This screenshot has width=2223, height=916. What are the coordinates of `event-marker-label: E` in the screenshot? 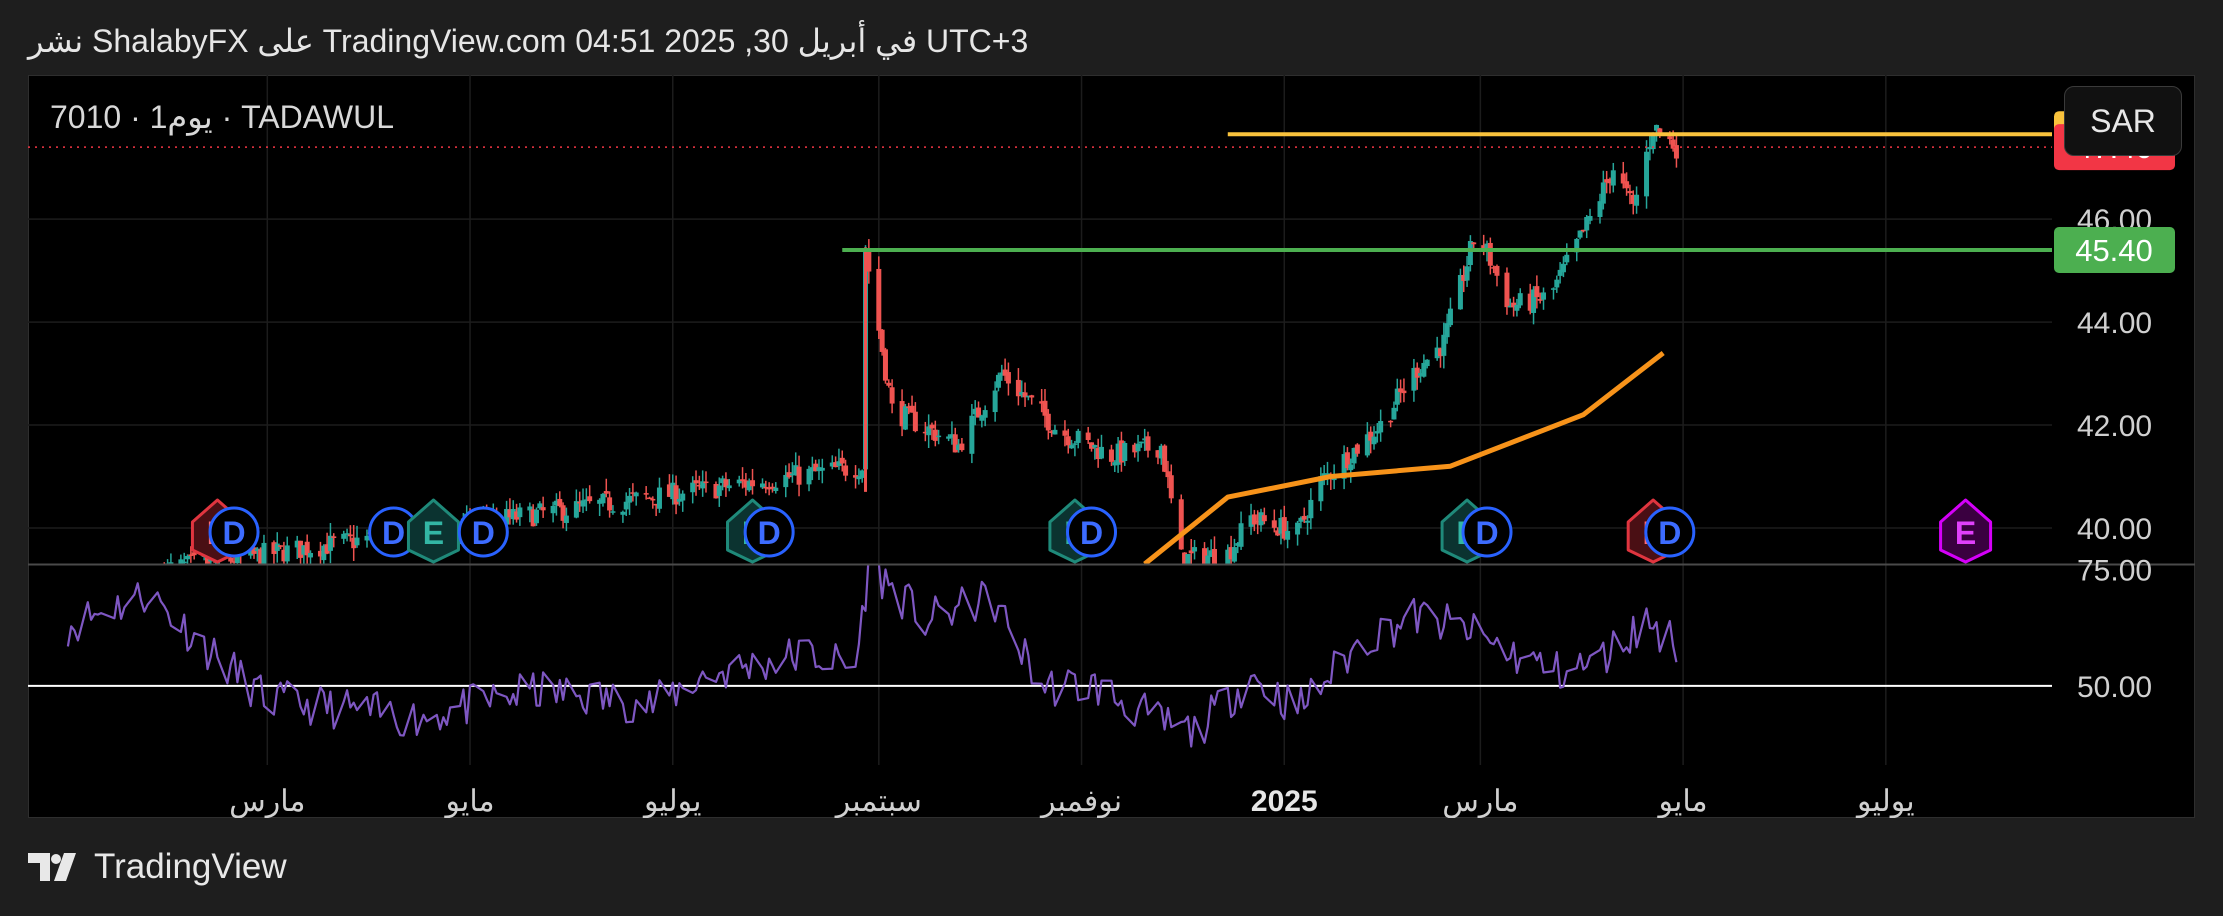 It's located at (433, 533).